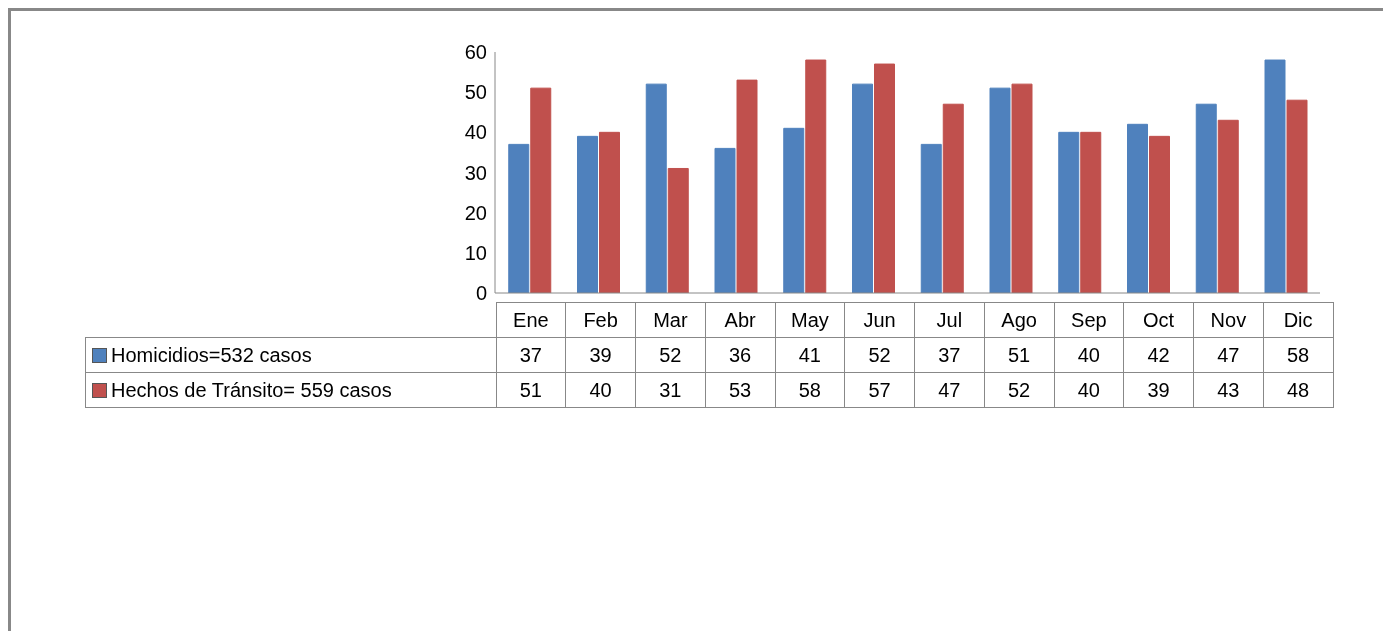  What do you see at coordinates (810, 320) in the screenshot?
I see `x-tick-label: May` at bounding box center [810, 320].